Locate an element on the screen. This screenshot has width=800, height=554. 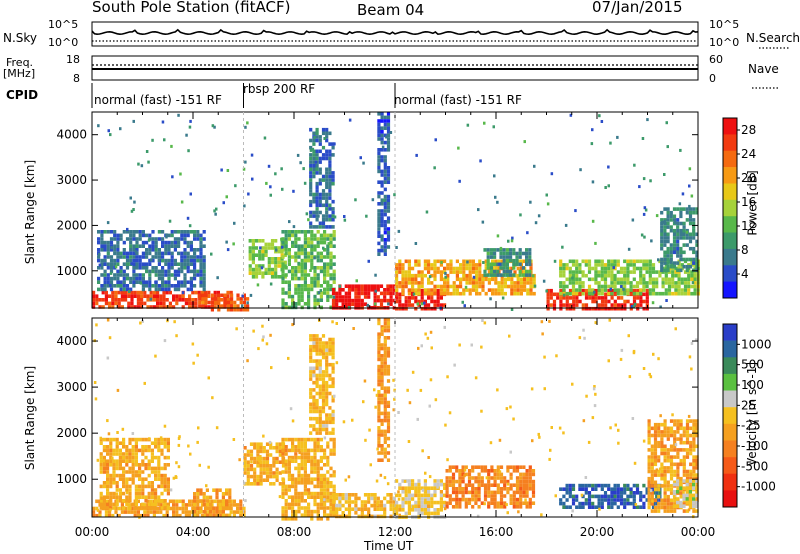
colorbar-segment is located at coordinates (730, 257).